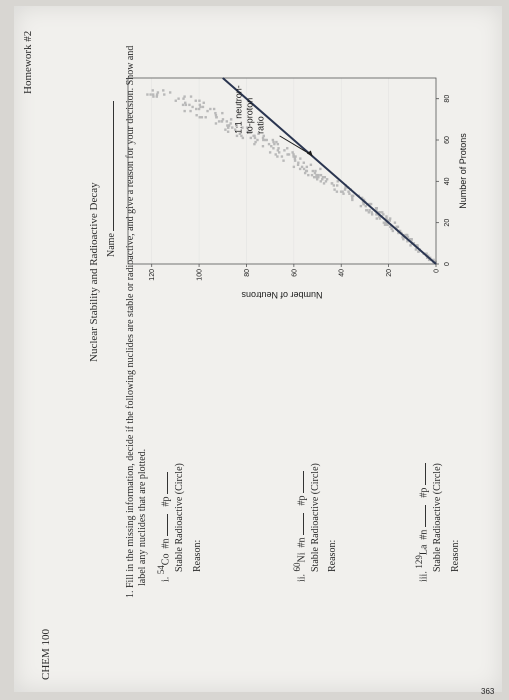  I want to click on nuclide-iii: iii. 129La #n #p, so click(421, 522).